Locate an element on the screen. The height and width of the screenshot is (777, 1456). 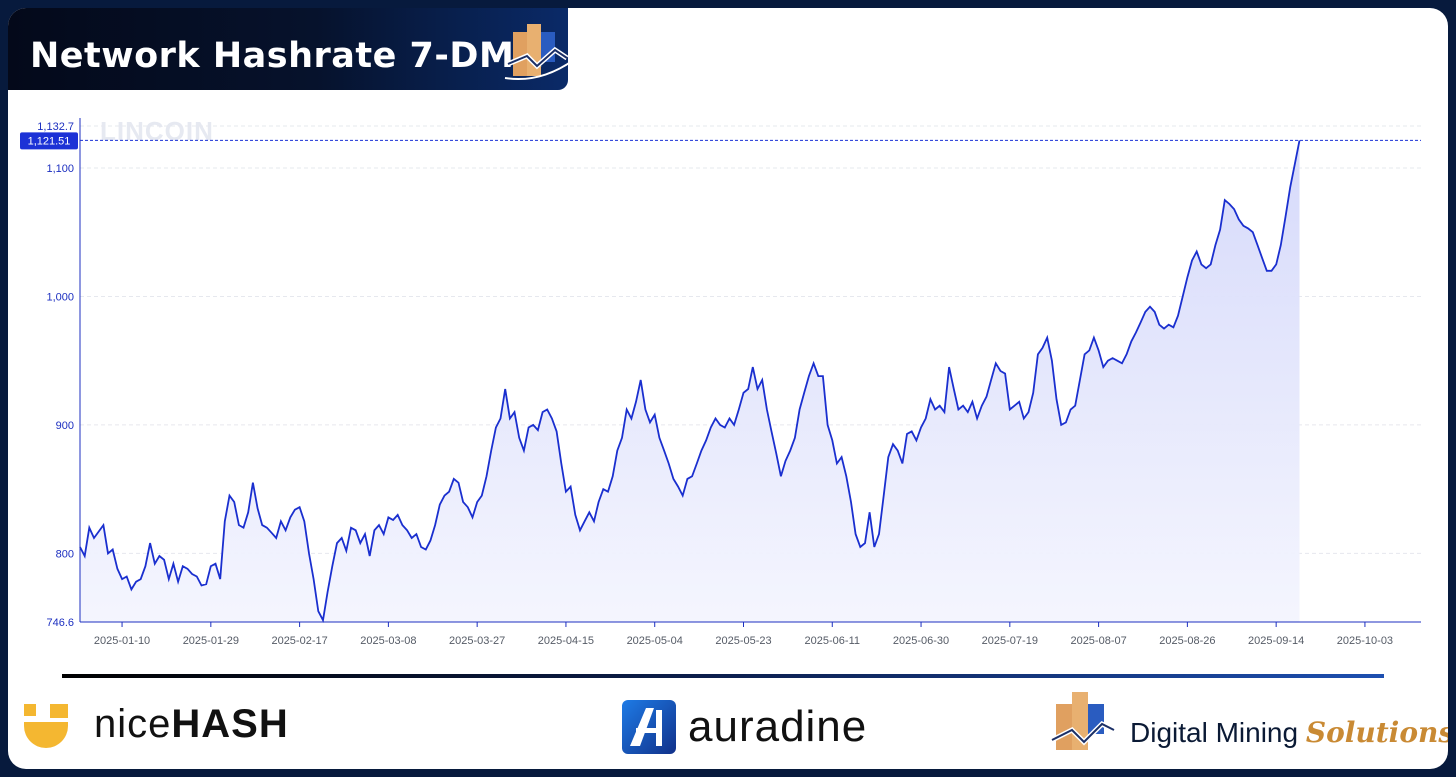
dms-logo-icon is located at coordinates (538, 52).